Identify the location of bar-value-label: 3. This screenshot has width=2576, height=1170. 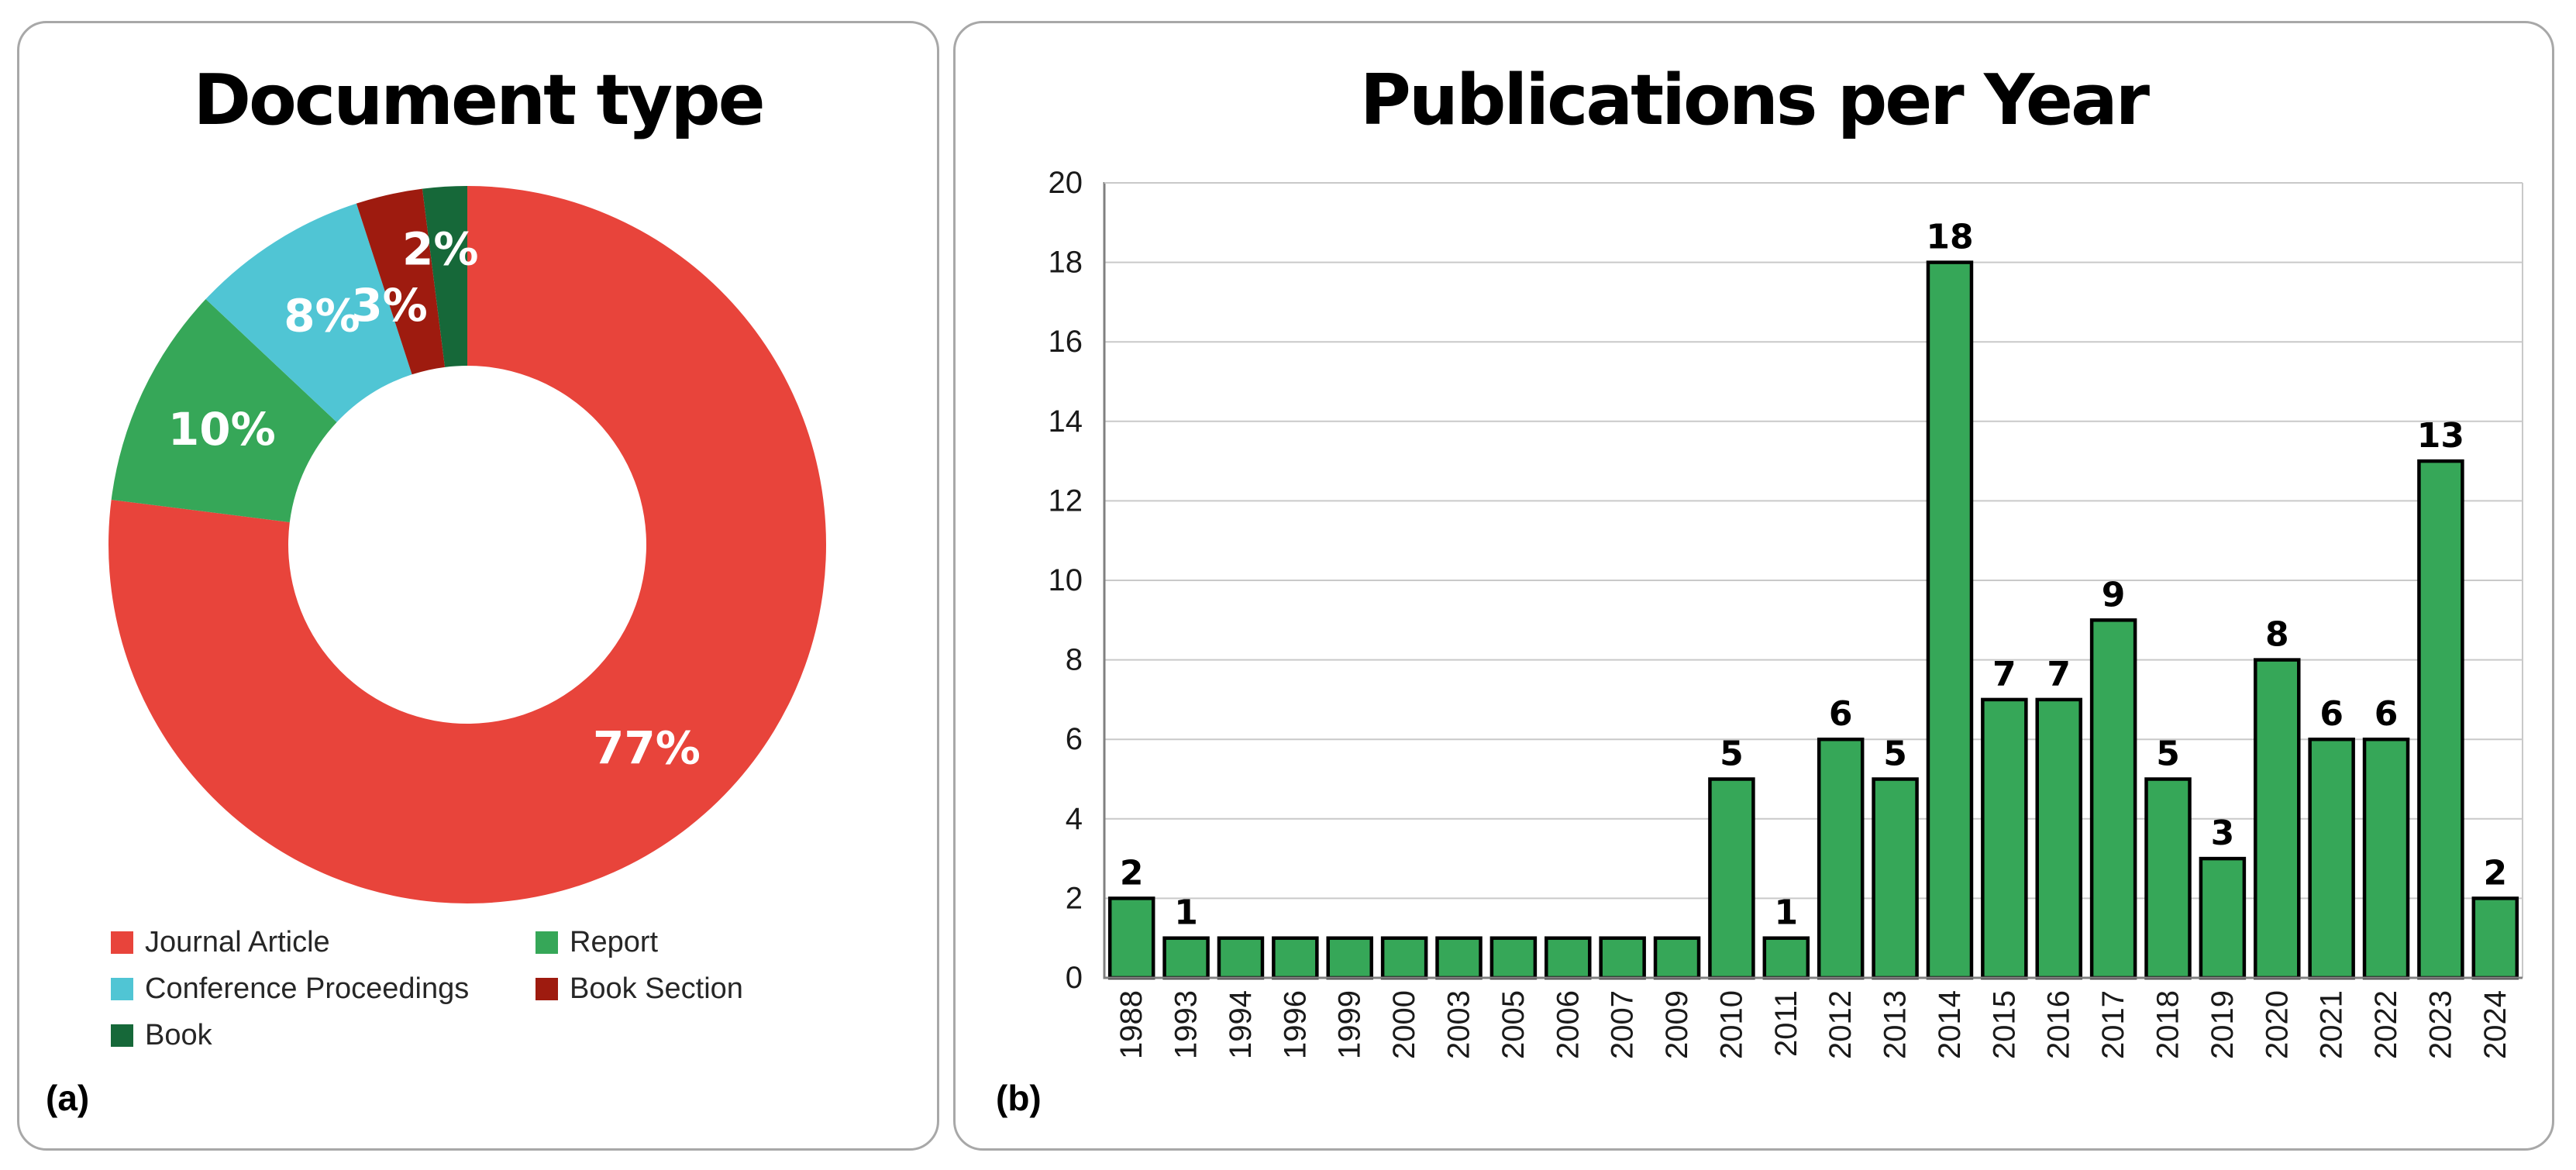
(2223, 833).